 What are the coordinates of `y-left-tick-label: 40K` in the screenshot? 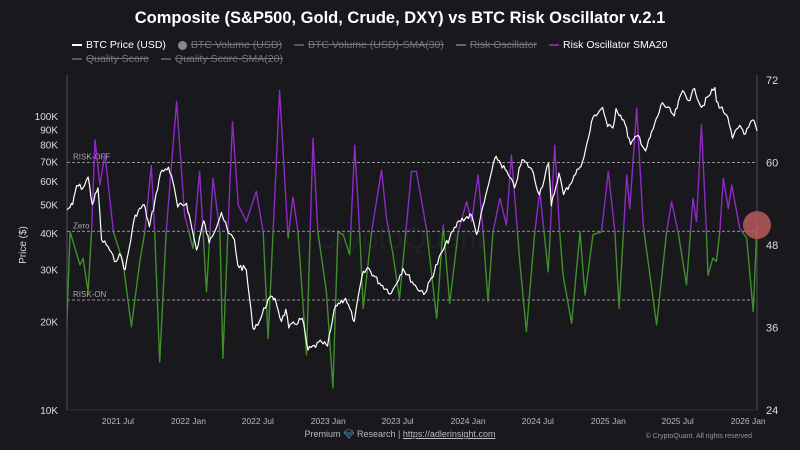 It's located at (49, 234).